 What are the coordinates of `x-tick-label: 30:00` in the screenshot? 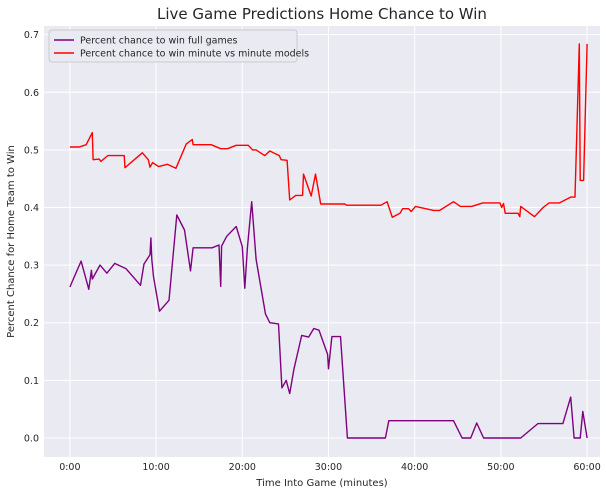 It's located at (328, 467).